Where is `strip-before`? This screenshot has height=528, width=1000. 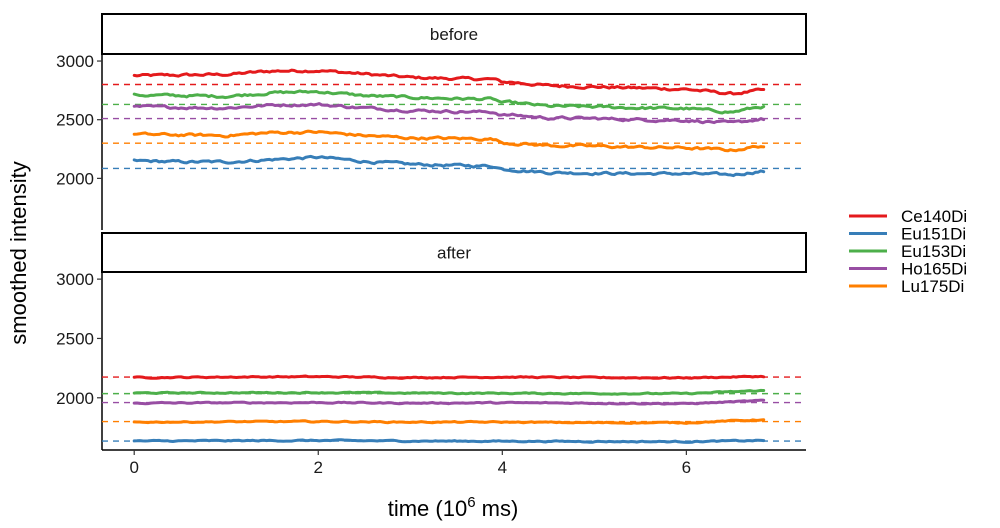
strip-before is located at coordinates (454, 34).